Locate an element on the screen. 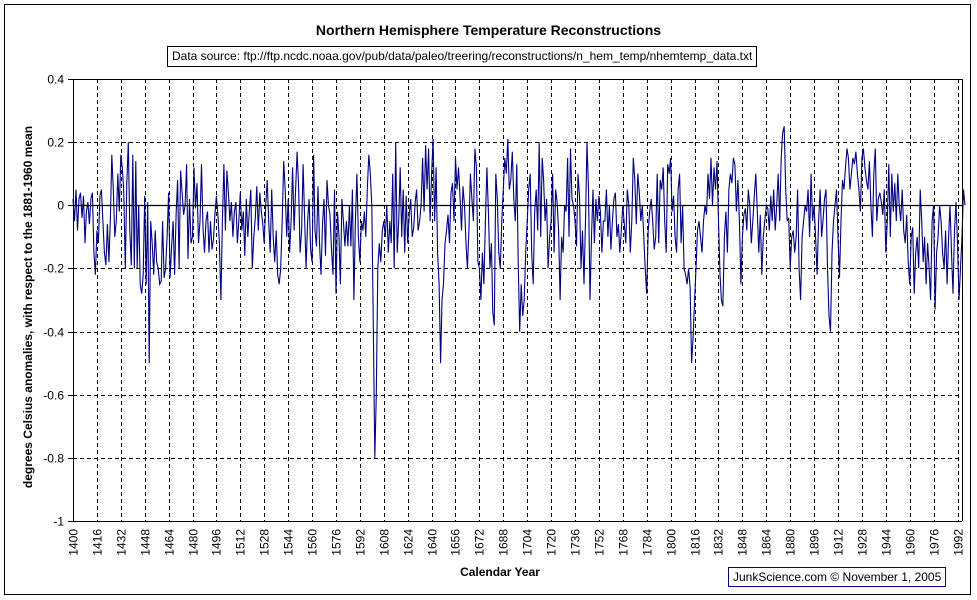 This screenshot has height=600, width=977. y-tick-label: 0 is located at coordinates (60, 206).